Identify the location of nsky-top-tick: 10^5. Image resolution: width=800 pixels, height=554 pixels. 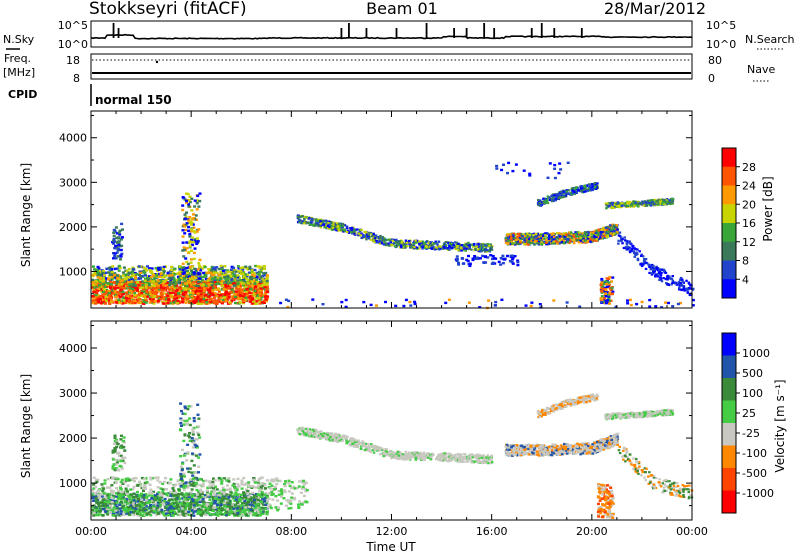
(73, 25).